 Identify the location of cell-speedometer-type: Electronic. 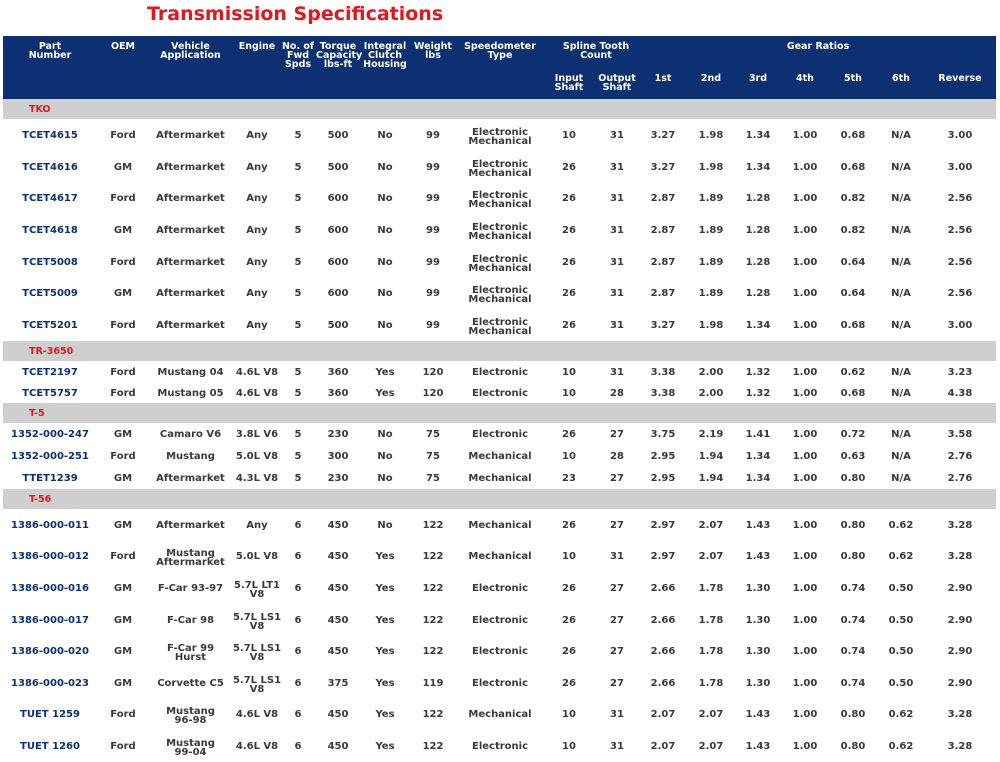
(500, 434).